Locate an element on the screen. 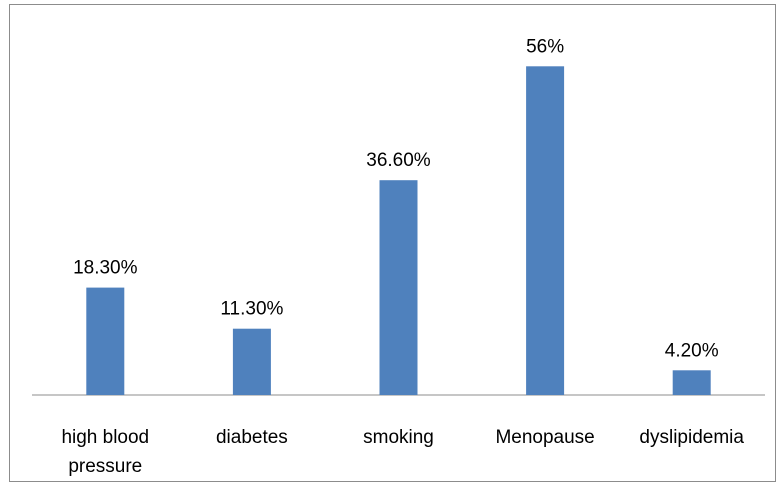  category-label-0: high blood pressure is located at coordinates (105, 452).